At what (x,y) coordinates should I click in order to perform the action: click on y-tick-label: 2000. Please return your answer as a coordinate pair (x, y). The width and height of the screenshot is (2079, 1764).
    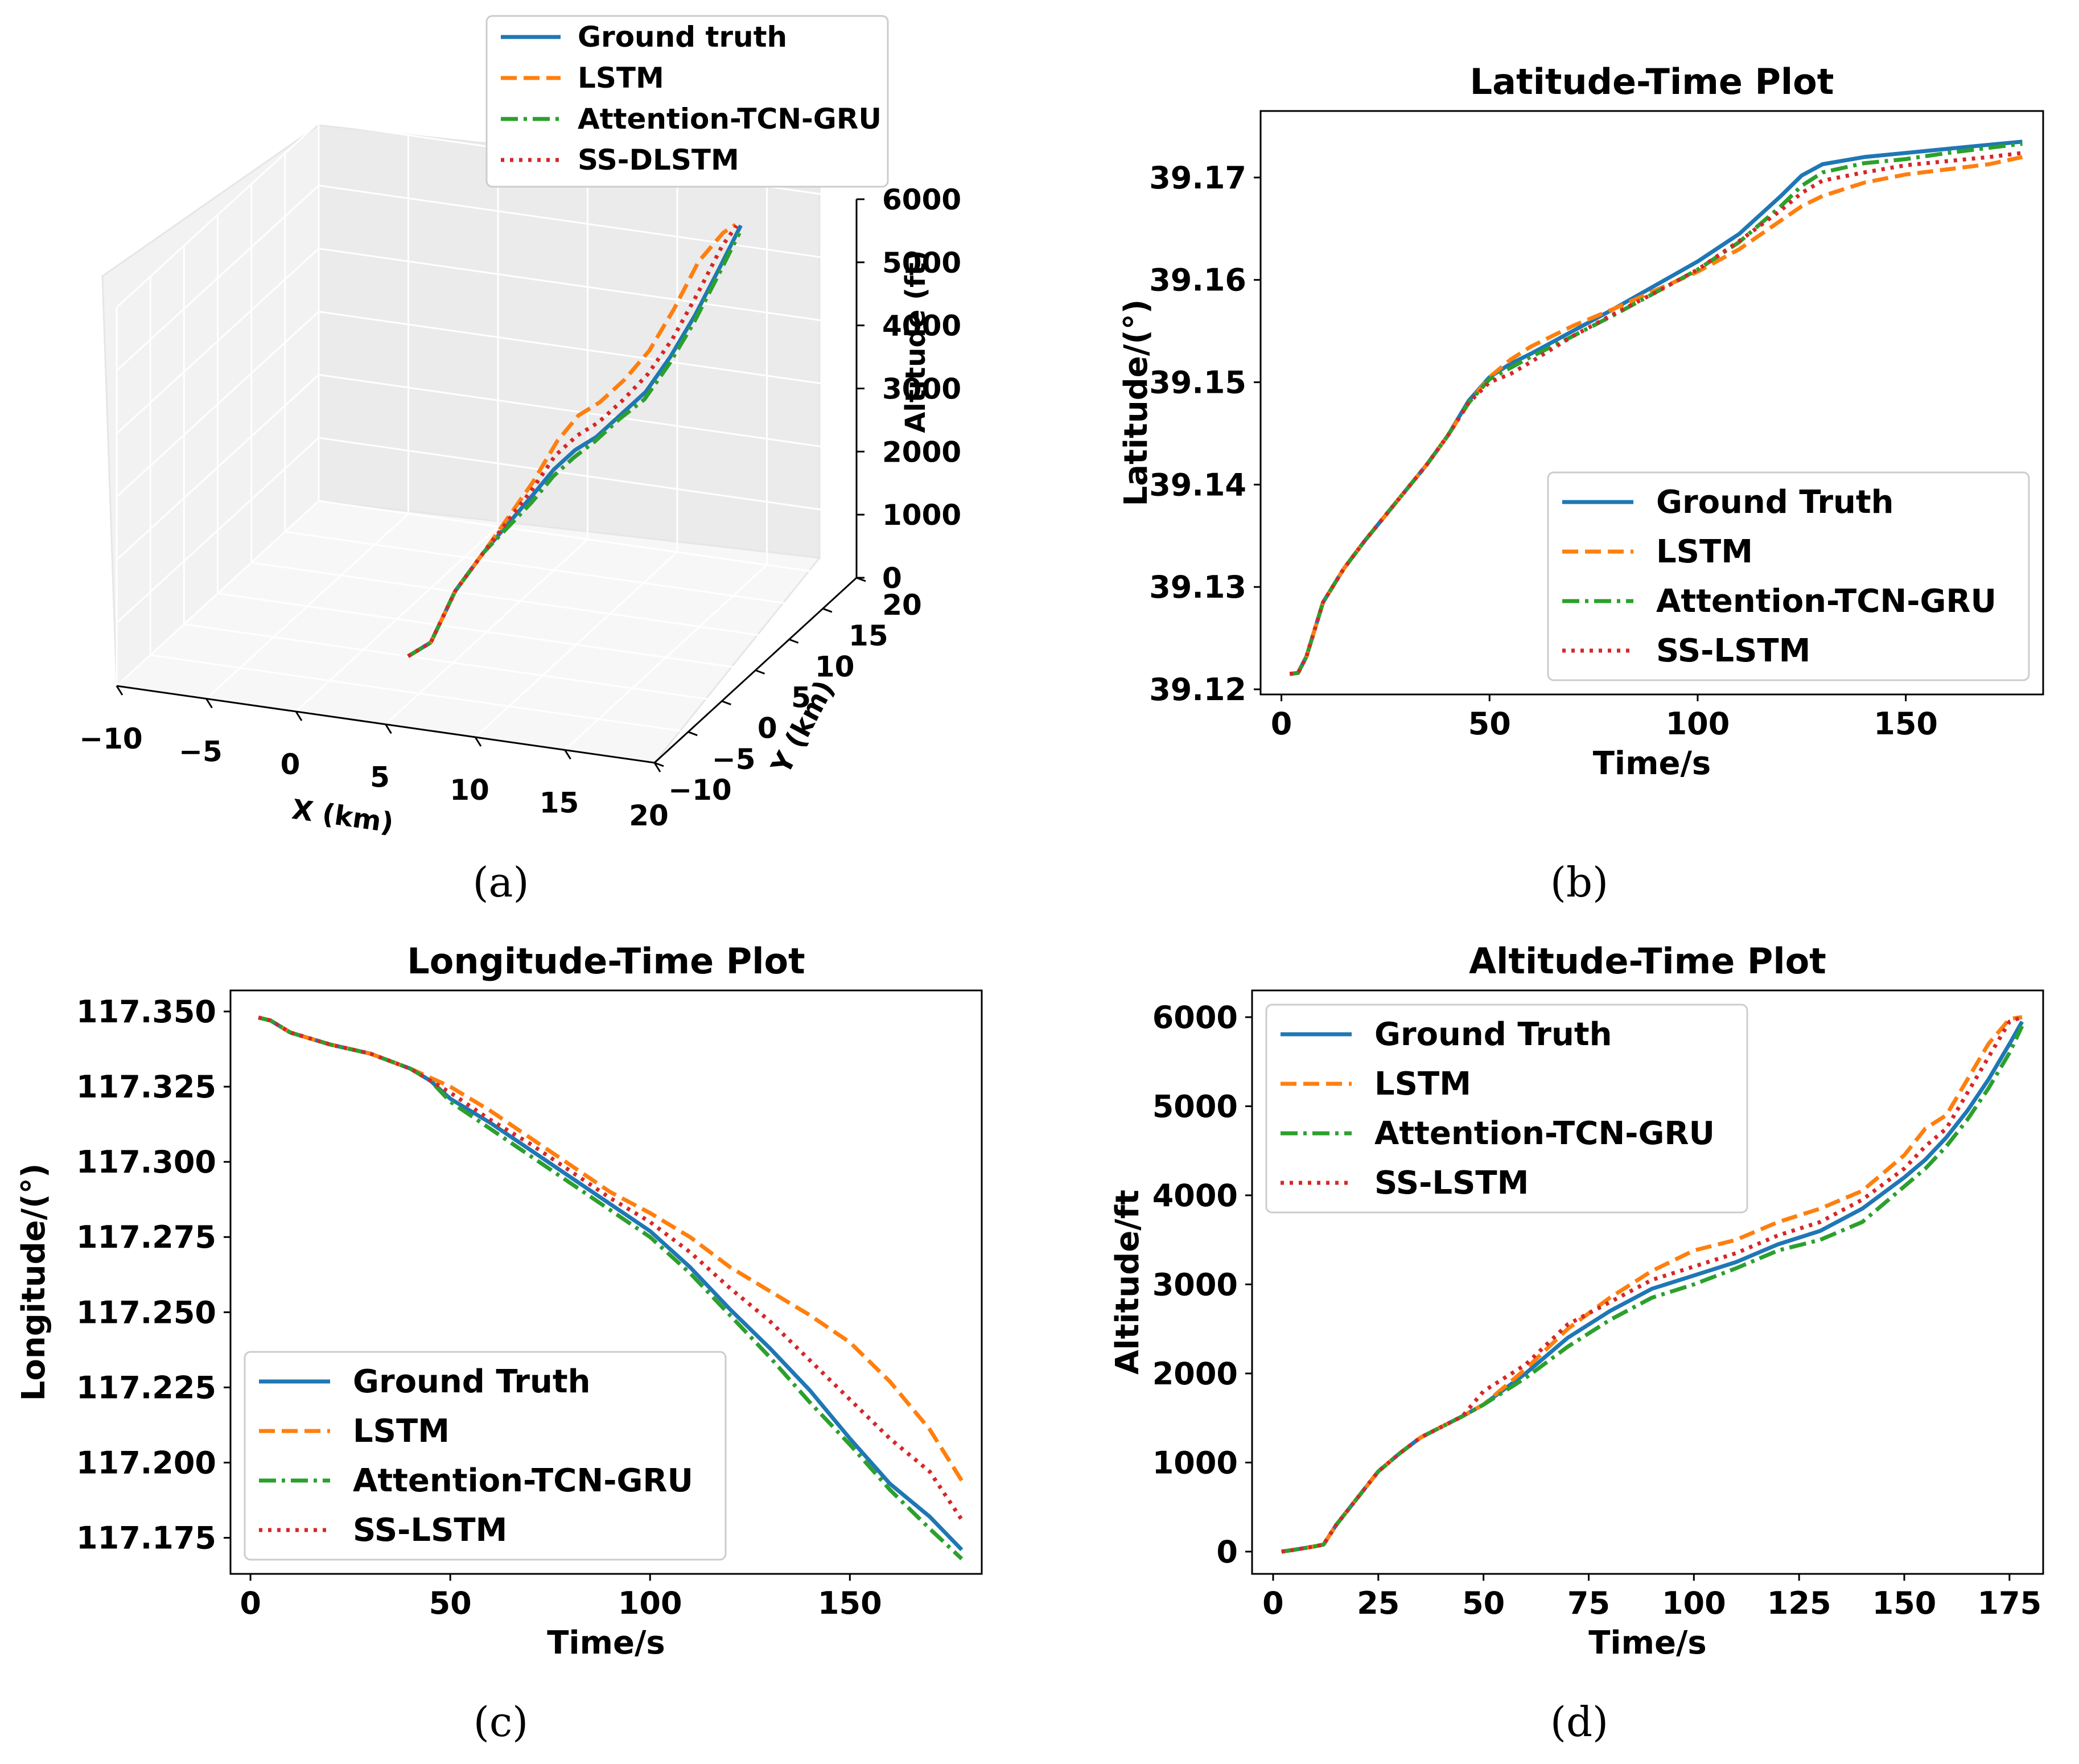
    Looking at the image, I should click on (1195, 1374).